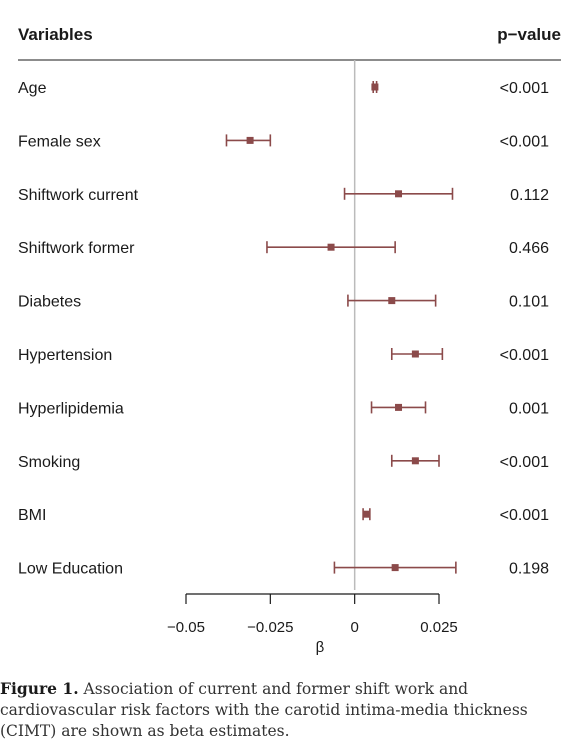 The height and width of the screenshot is (744, 561). What do you see at coordinates (59, 141) in the screenshot?
I see `row-label: Female sex` at bounding box center [59, 141].